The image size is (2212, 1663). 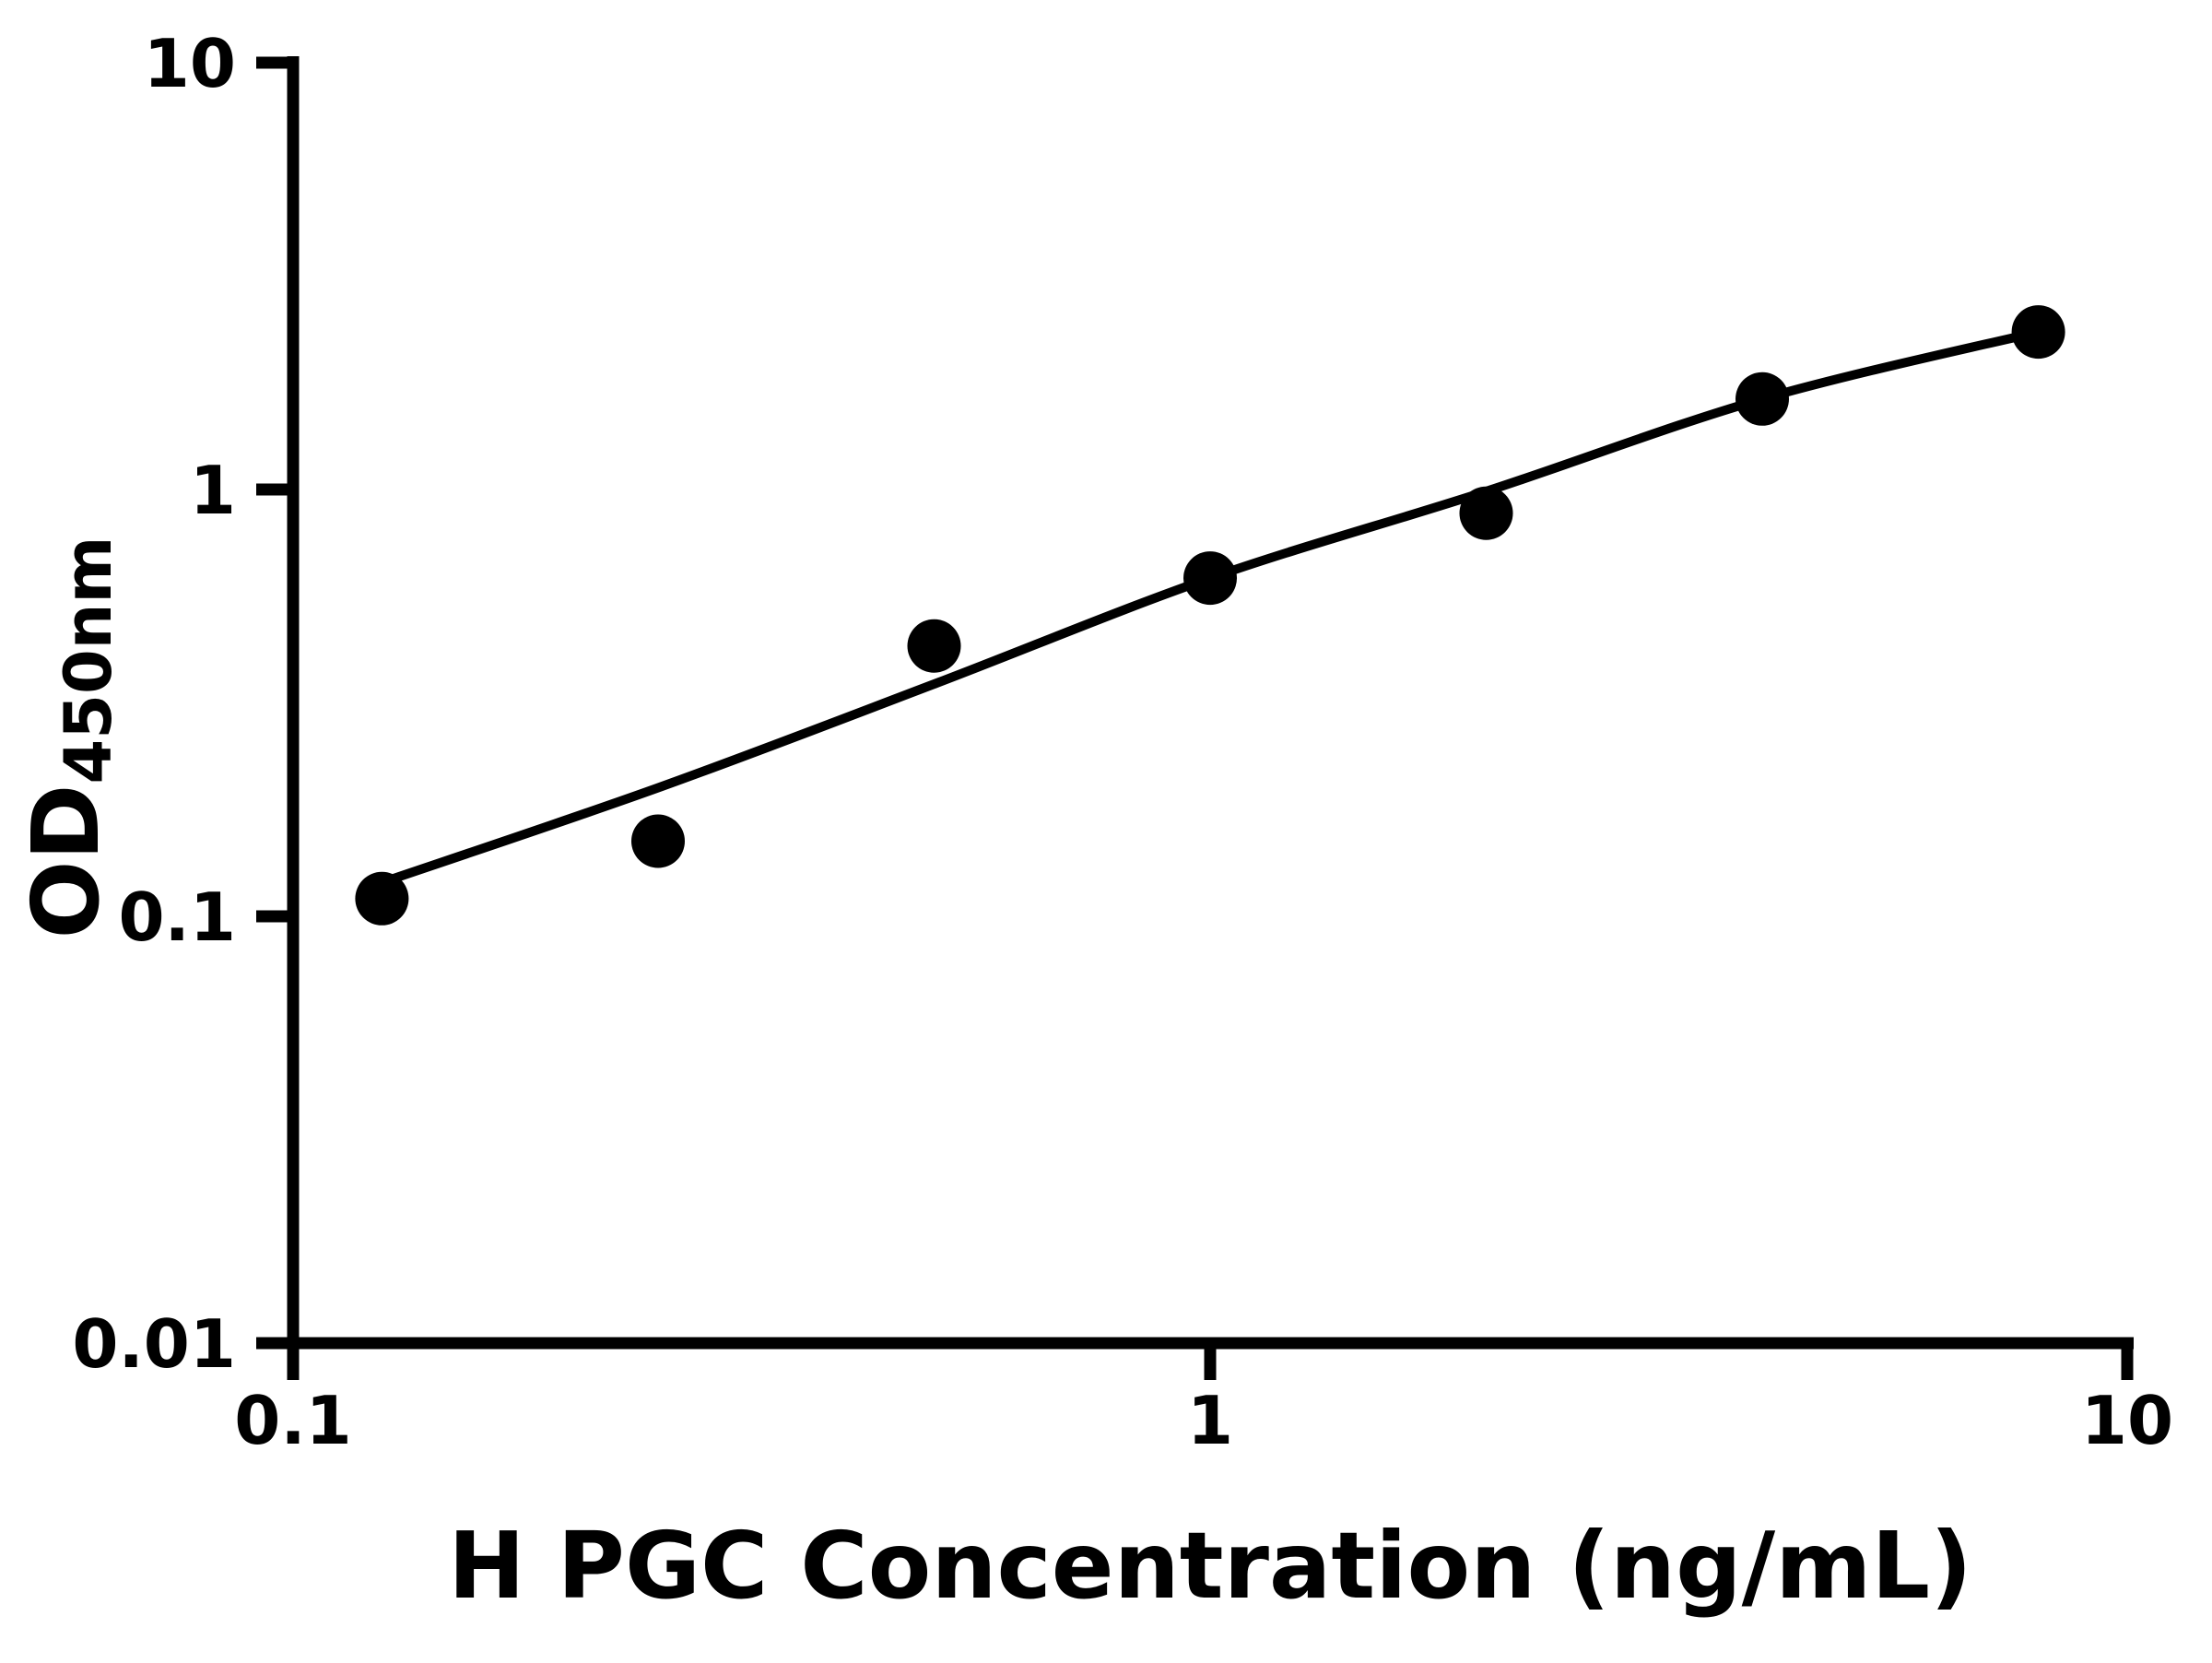 What do you see at coordinates (177, 917) in the screenshot?
I see `y-tick-label: 0.1` at bounding box center [177, 917].